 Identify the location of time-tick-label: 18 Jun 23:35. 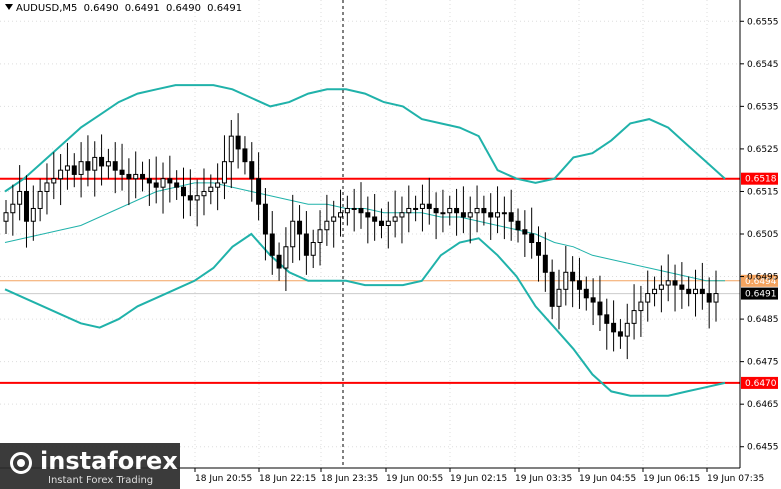
(349, 479).